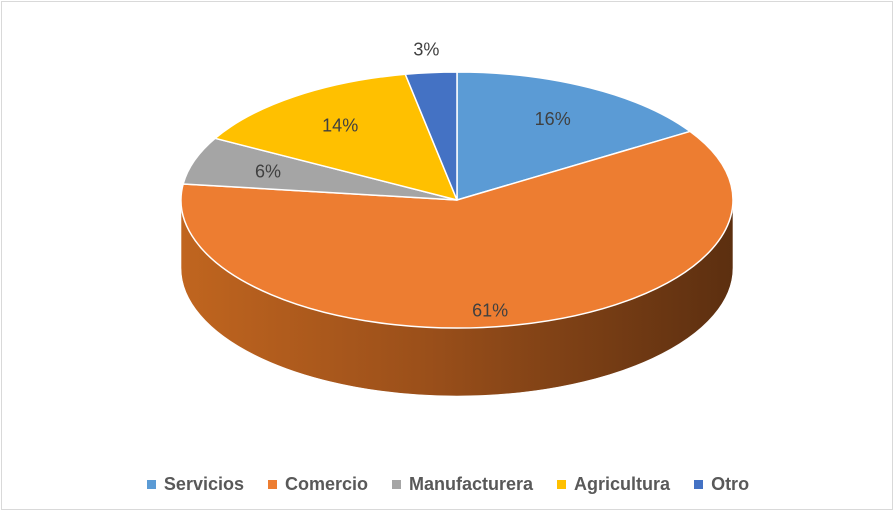 The height and width of the screenshot is (513, 896). What do you see at coordinates (730, 483) in the screenshot?
I see `legend-label: Otro` at bounding box center [730, 483].